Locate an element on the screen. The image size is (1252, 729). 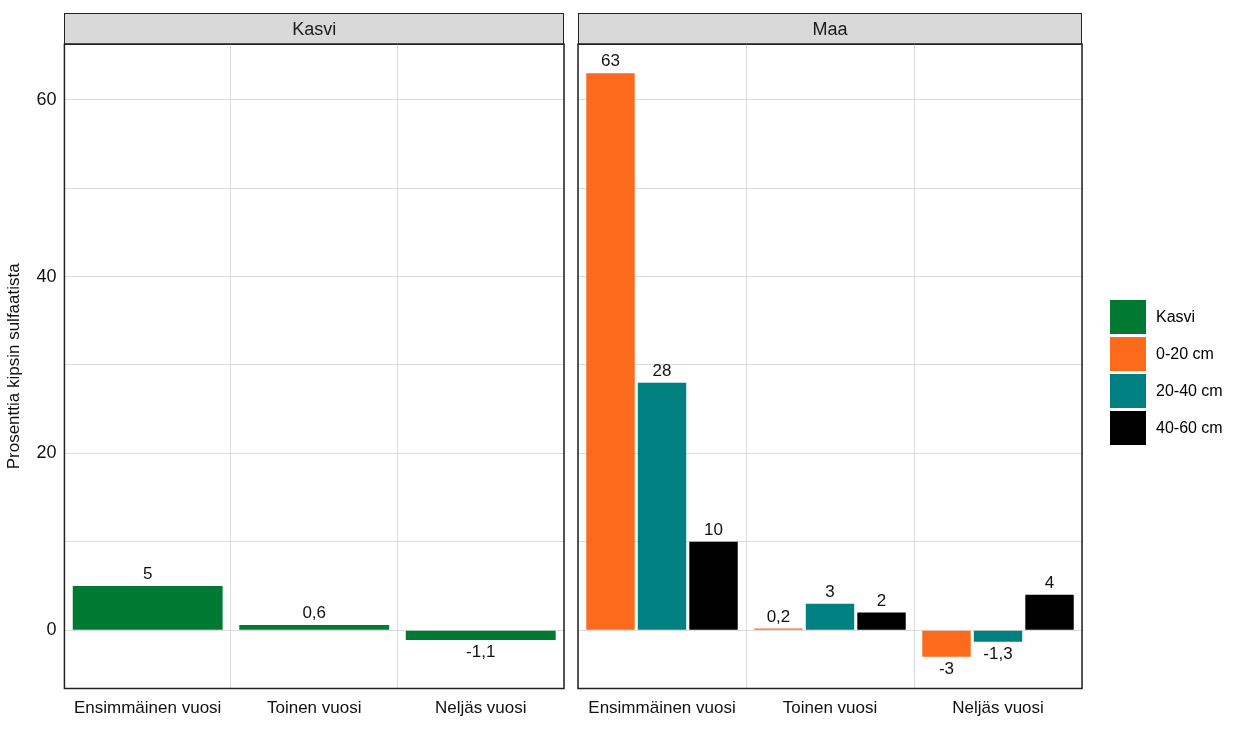
y-tick-label: 40 is located at coordinates (46, 275).